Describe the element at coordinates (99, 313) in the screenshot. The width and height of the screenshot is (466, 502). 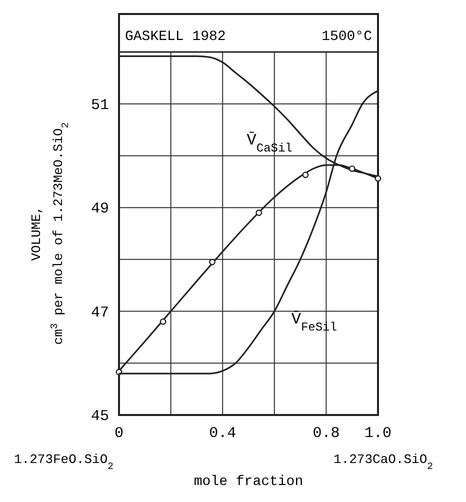
I see `y-tick-label: 47` at that location.